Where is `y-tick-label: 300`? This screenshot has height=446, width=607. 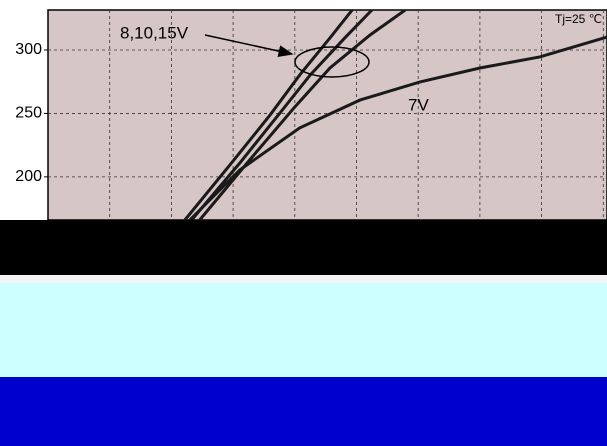 y-tick-label: 300 is located at coordinates (28, 49).